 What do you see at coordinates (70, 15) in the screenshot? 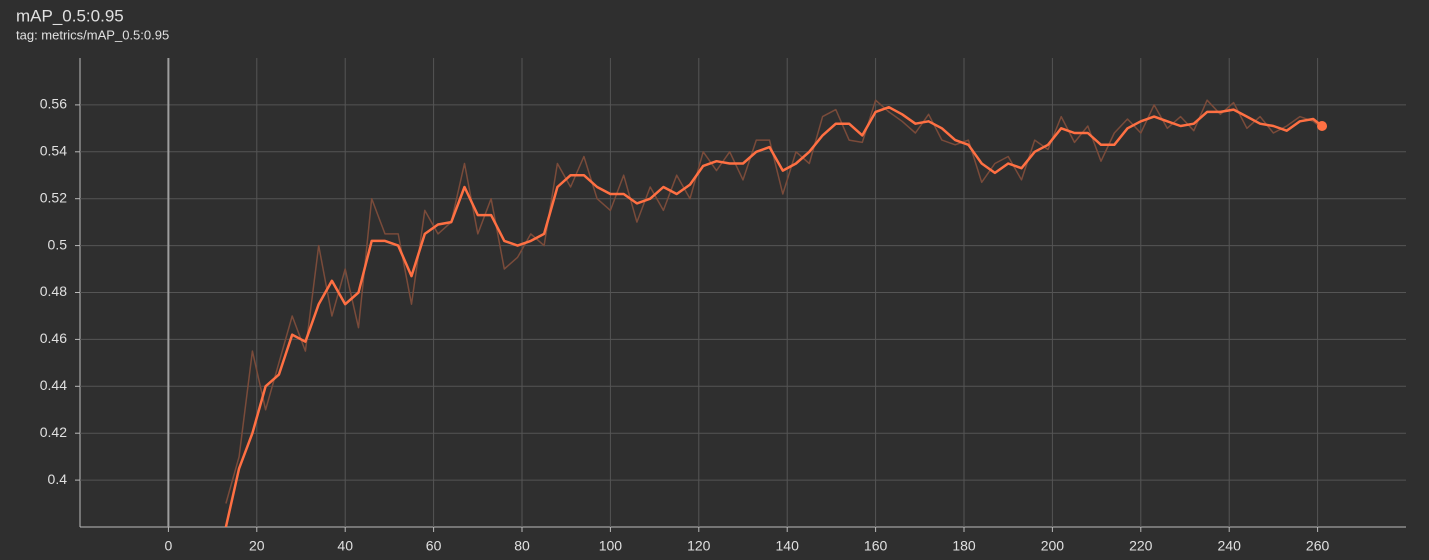
I see `chart-title: mAP_0.5:0.95` at bounding box center [70, 15].